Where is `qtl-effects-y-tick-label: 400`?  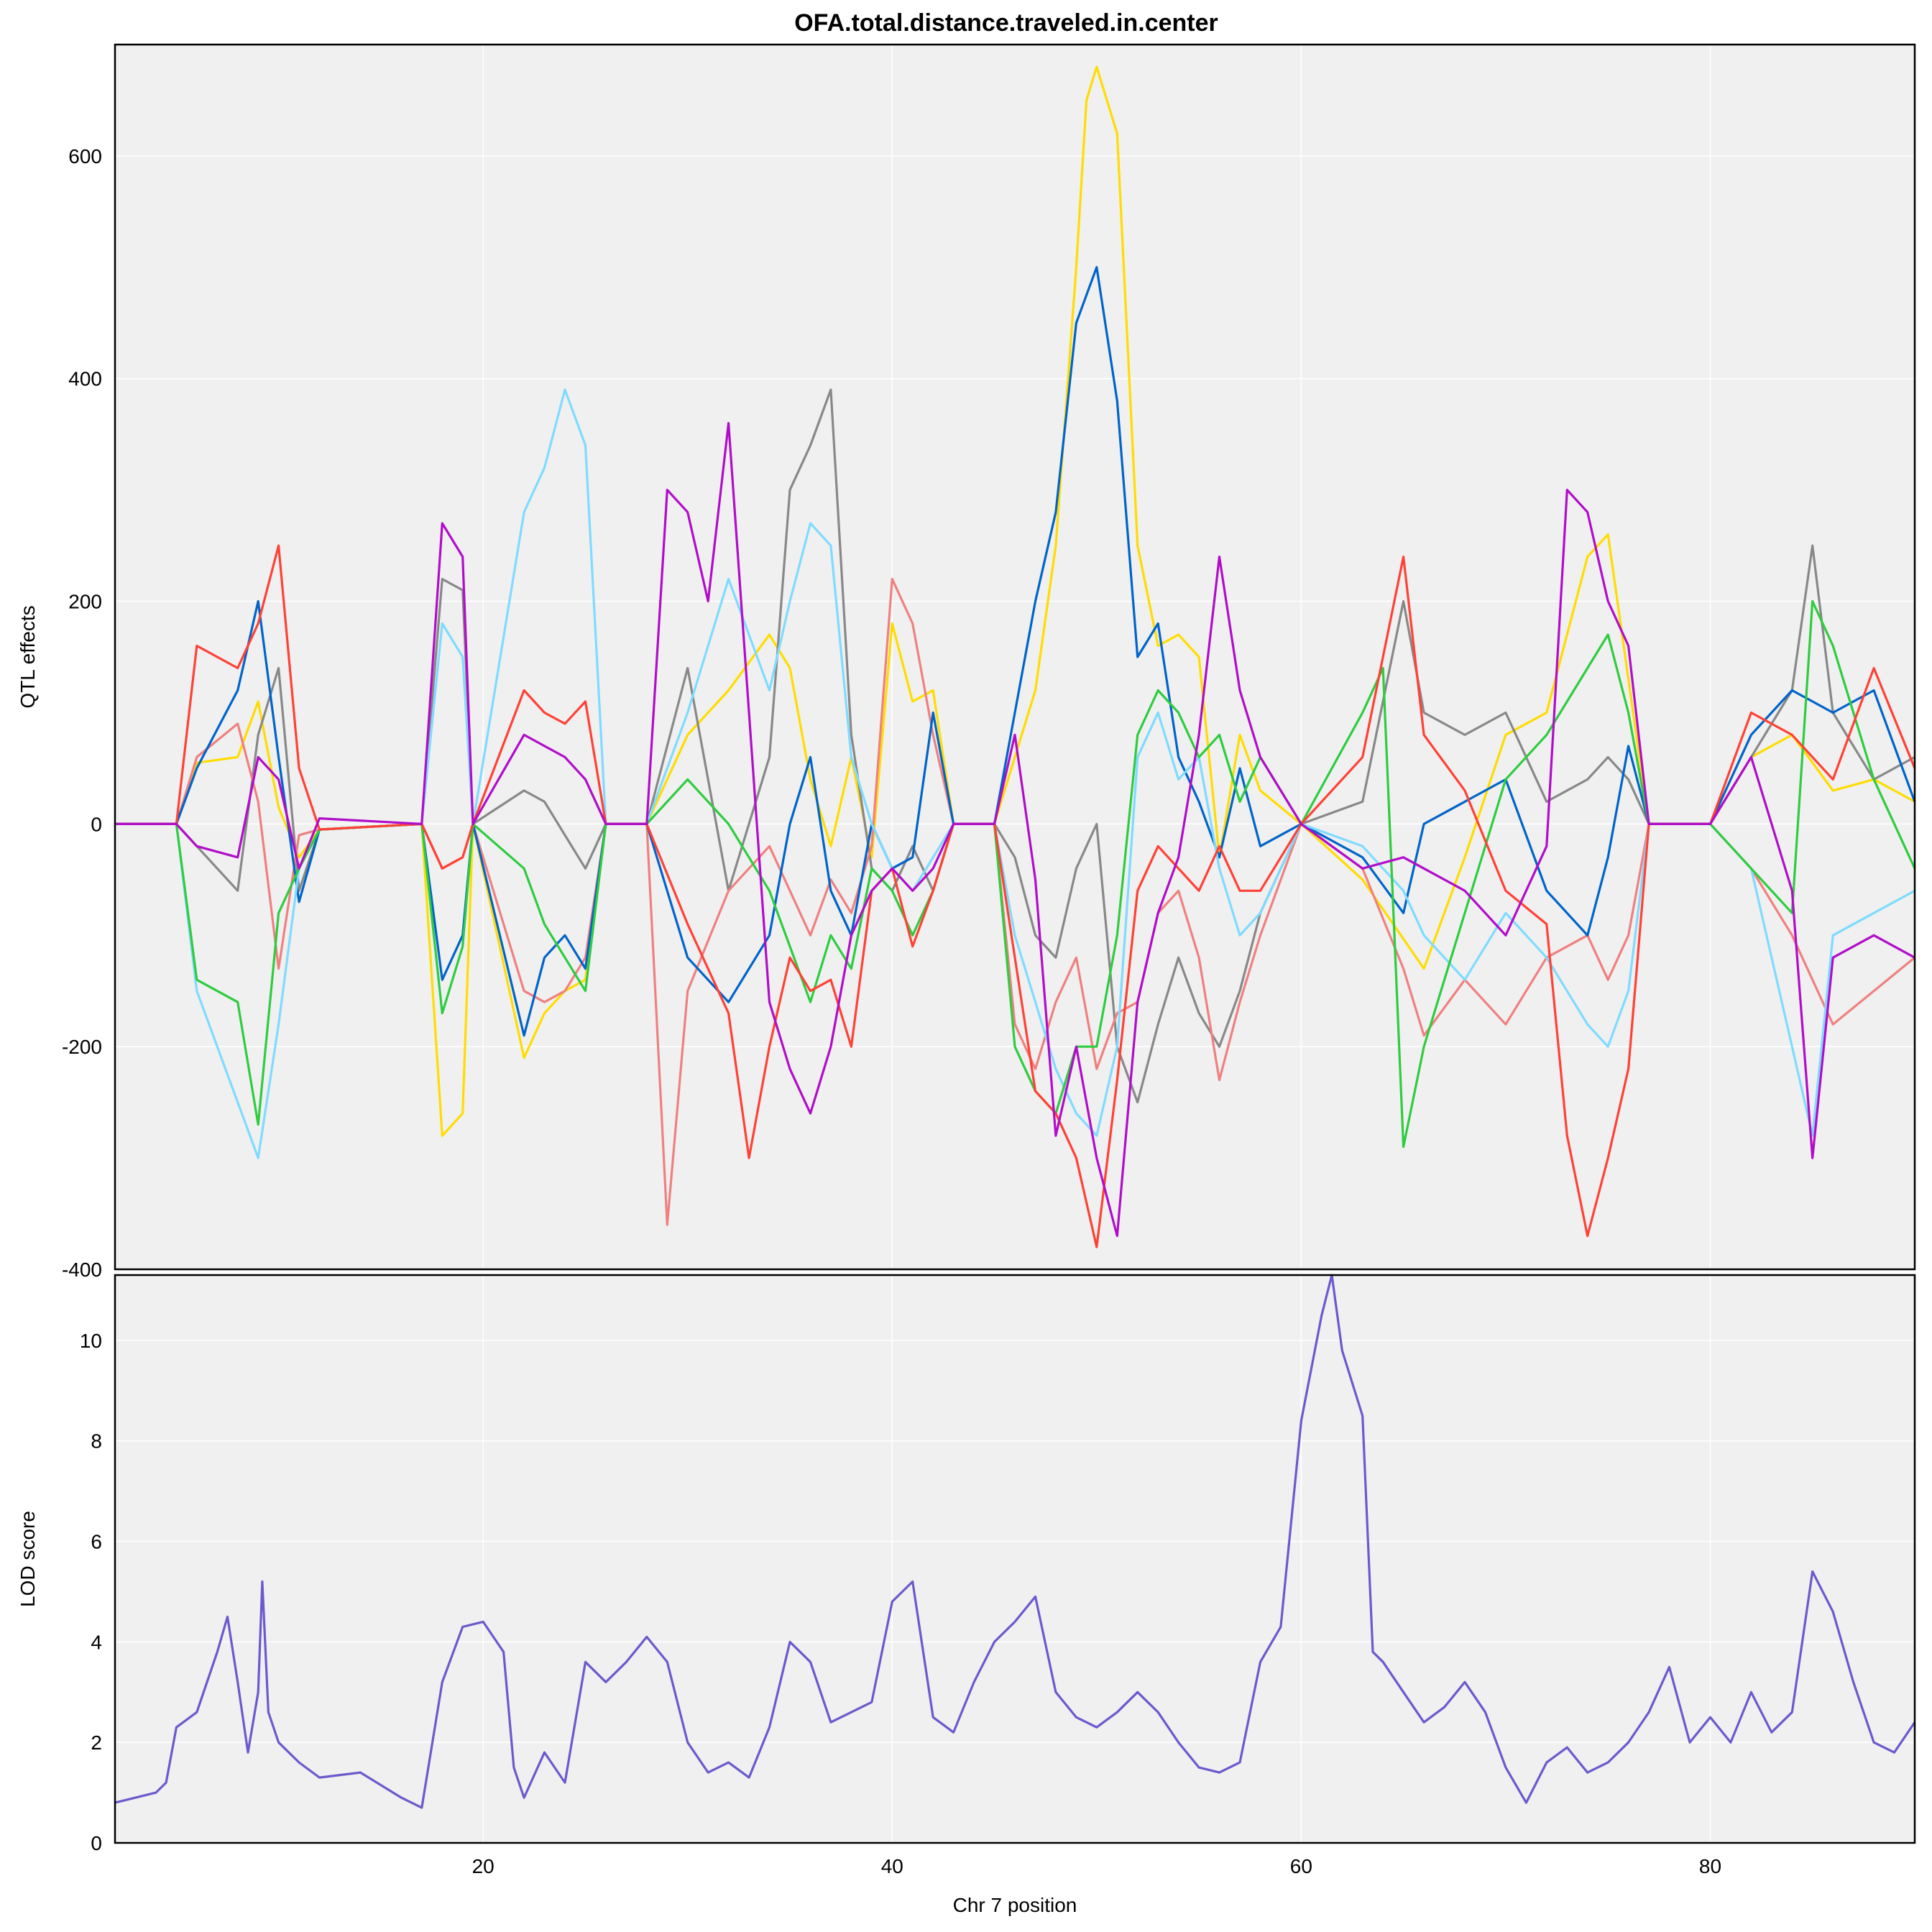
qtl-effects-y-tick-label: 400 is located at coordinates (85, 379).